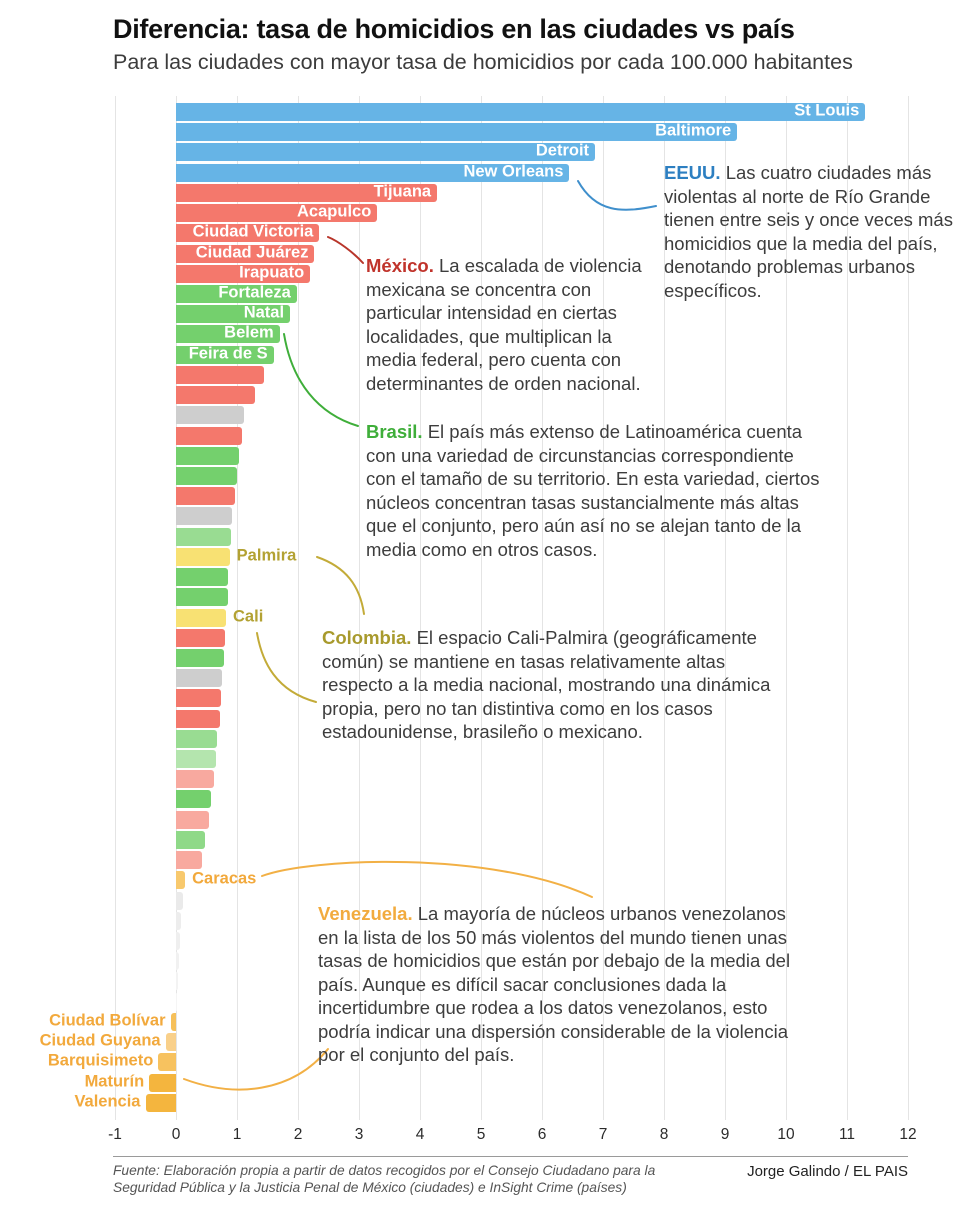 This screenshot has height=1211, width=980. Describe the element at coordinates (228, 353) in the screenshot. I see `bar-label: Feira de S` at that location.